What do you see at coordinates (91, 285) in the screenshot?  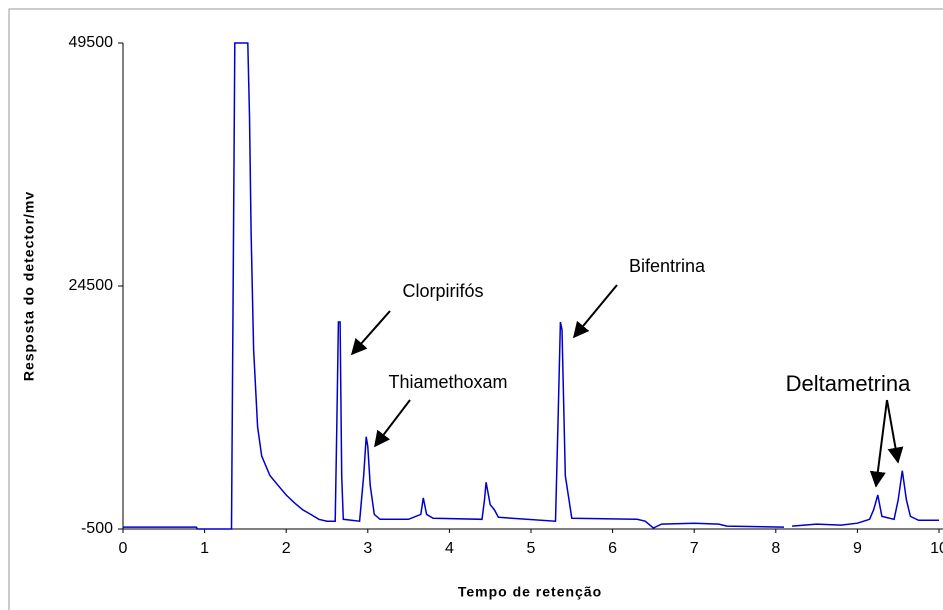 I see `y-tick-label: 24500` at bounding box center [91, 285].